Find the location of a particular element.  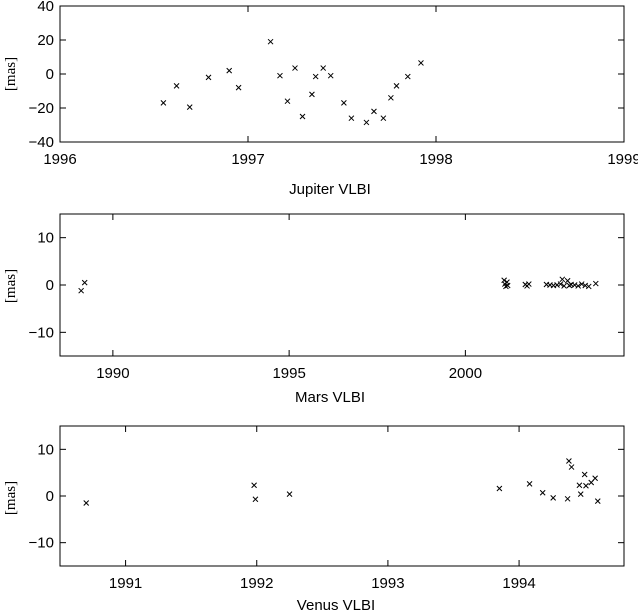

mars-x-tick-label: 1995 is located at coordinates (288, 373).